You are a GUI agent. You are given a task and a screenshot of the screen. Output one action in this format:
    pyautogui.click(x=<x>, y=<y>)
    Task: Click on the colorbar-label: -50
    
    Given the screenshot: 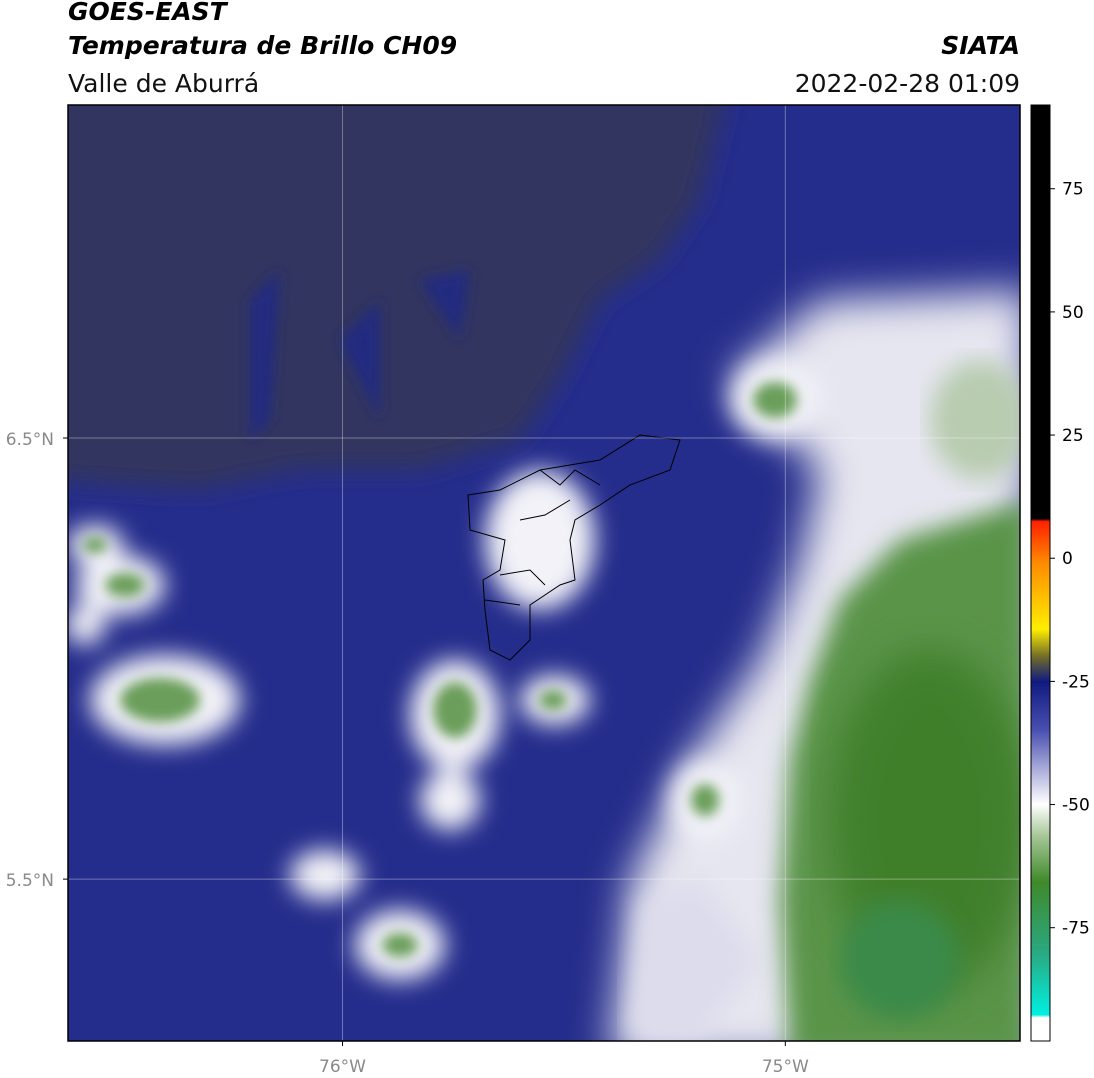 What is the action you would take?
    pyautogui.click(x=1076, y=806)
    